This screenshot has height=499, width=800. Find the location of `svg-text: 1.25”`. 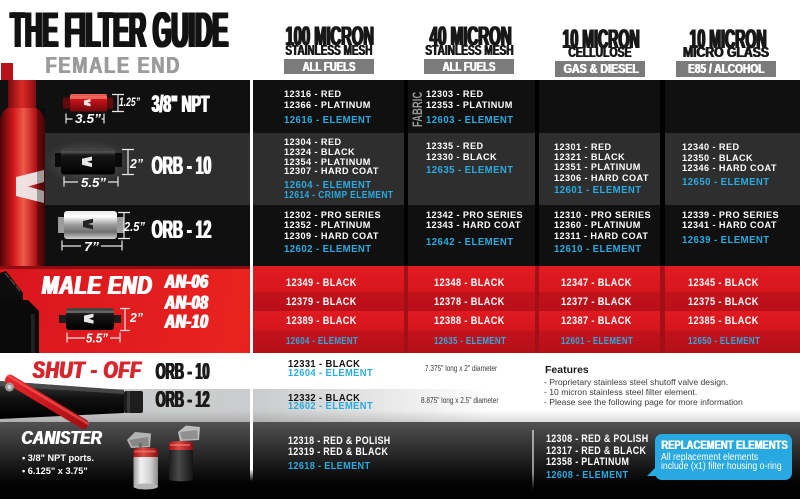

svg-text: 1.25” is located at coordinates (129, 102).